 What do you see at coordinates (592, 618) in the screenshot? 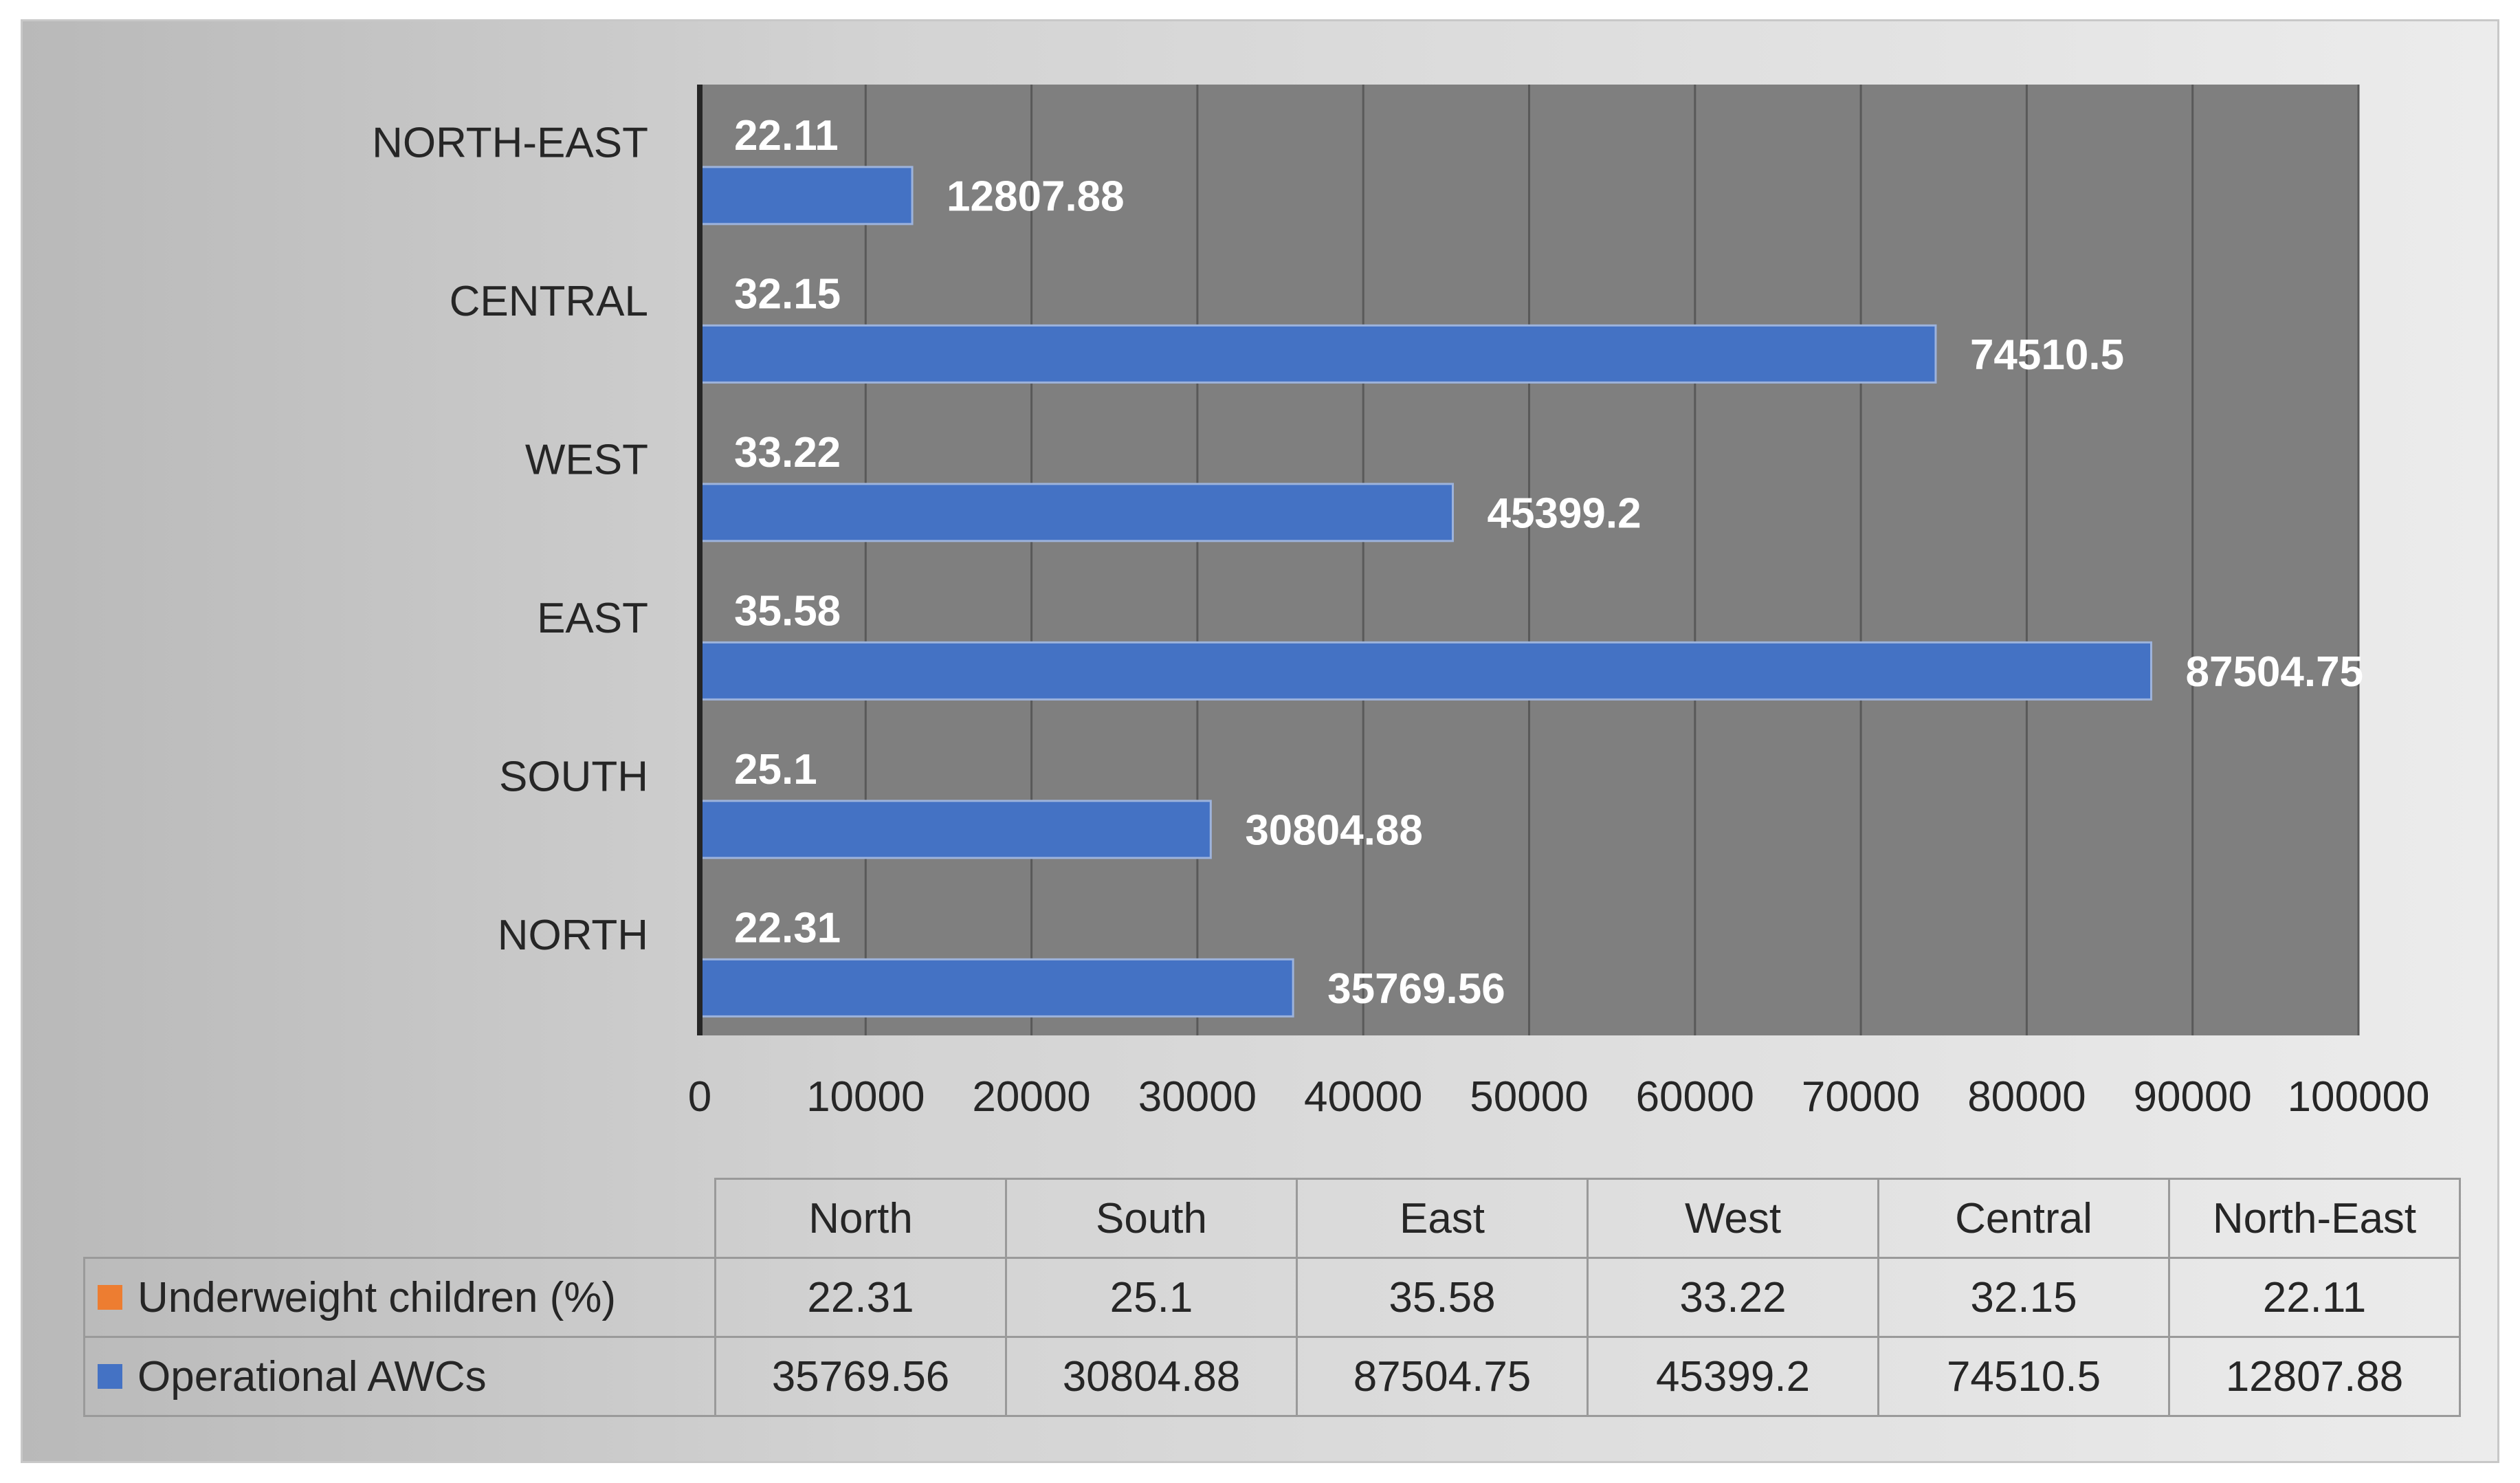
I see `y-category-label: EAST` at bounding box center [592, 618].